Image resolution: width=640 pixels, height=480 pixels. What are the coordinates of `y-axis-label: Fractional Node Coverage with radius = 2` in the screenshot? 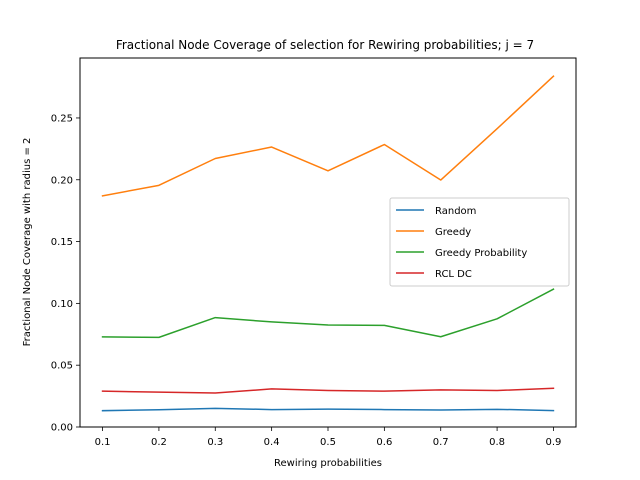 It's located at (27, 242).